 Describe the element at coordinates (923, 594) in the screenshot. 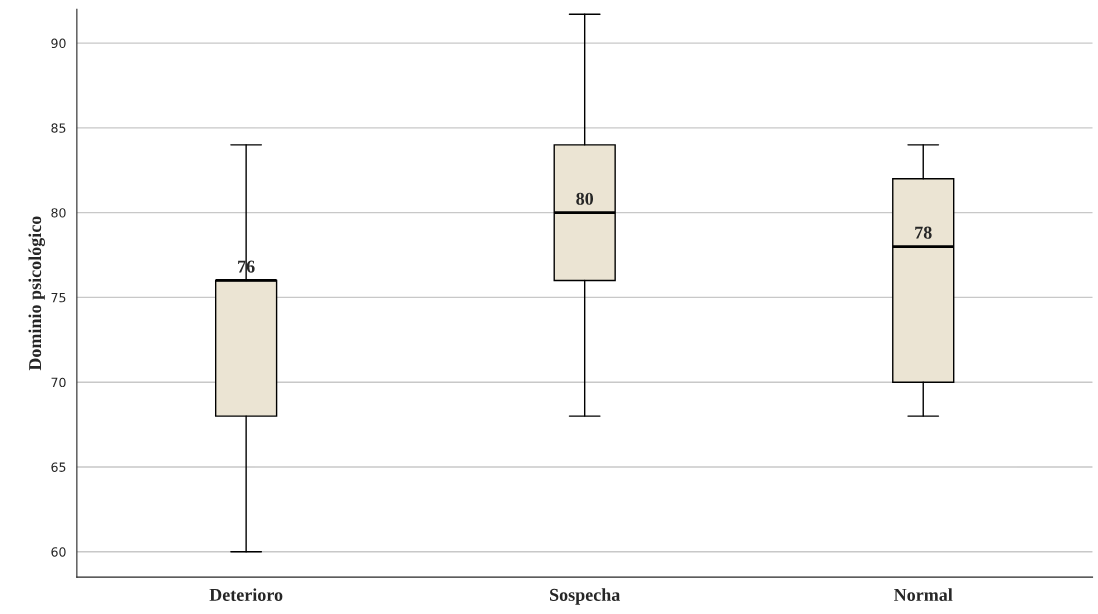

I see `x-tick-label: Normal` at that location.